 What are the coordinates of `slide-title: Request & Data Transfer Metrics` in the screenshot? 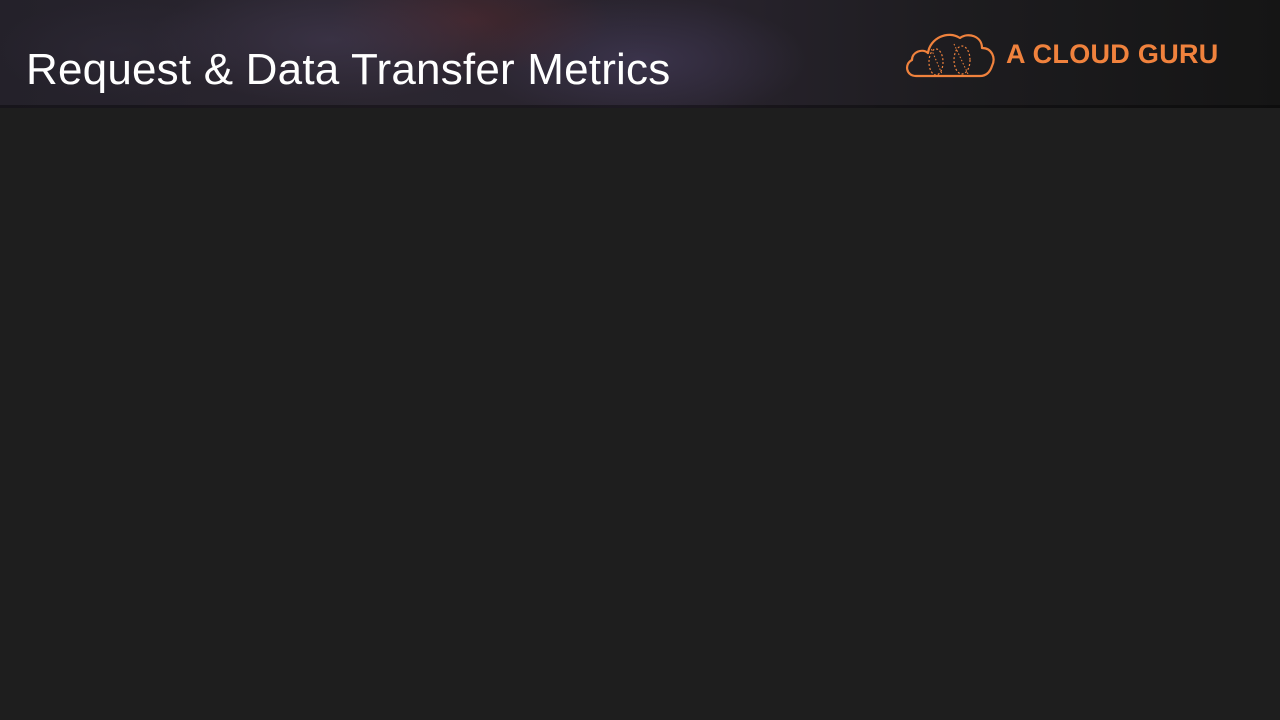 It's located at (348, 69).